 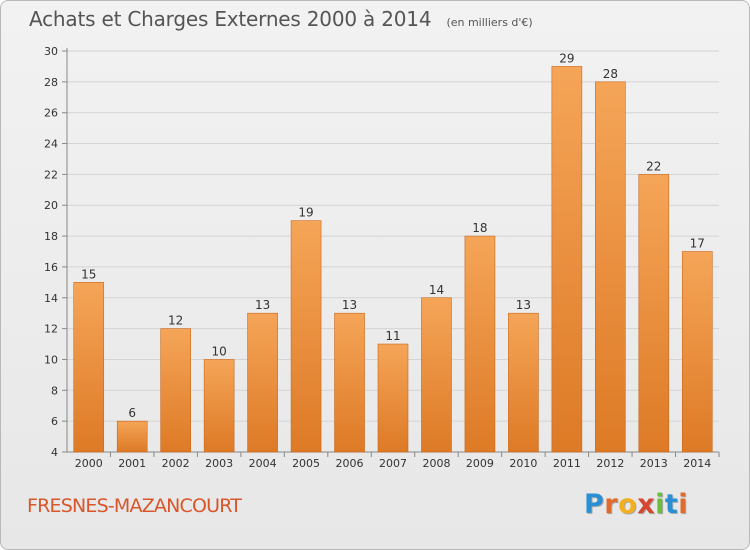 I want to click on x-tick-label-2010: 2010, so click(x=523, y=463).